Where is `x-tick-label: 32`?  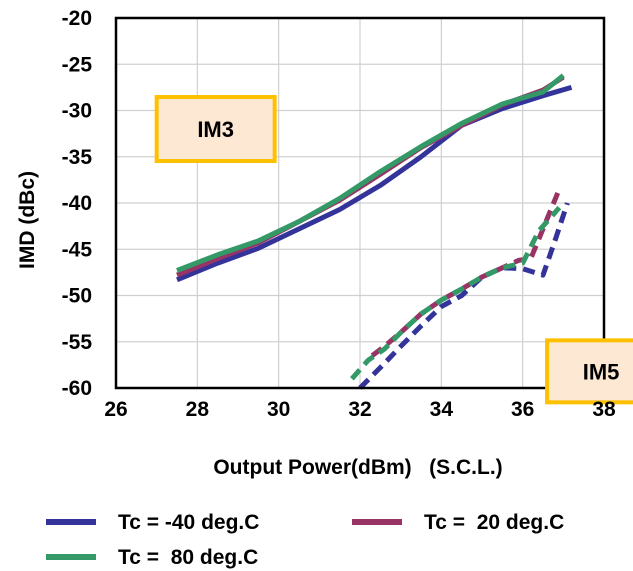
x-tick-label: 32 is located at coordinates (359, 409).